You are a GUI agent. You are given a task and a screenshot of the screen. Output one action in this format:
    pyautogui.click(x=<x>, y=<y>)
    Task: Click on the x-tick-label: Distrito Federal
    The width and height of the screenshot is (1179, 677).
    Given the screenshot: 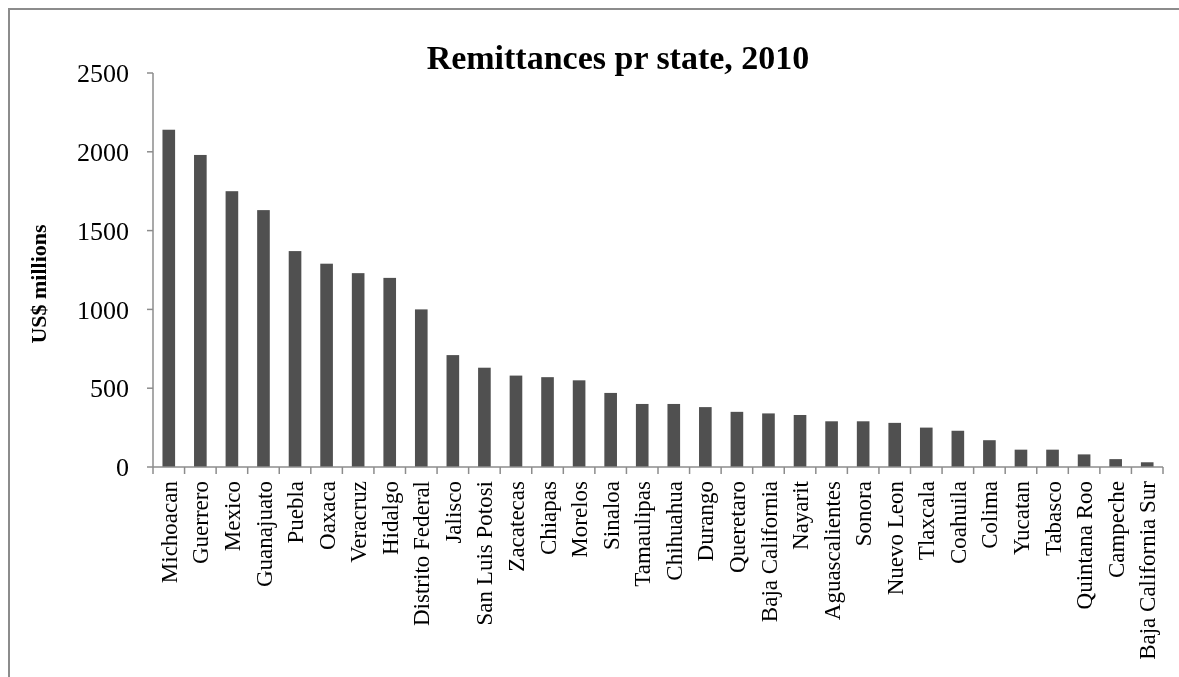 What is the action you would take?
    pyautogui.click(x=422, y=553)
    